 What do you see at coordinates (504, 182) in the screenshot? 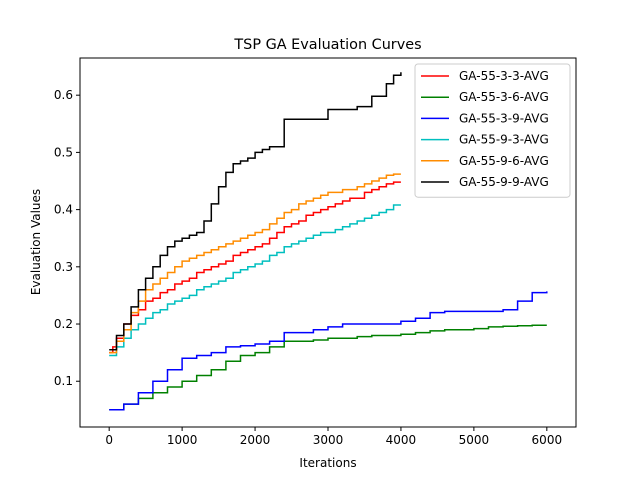
I see `legend-entry: GA-55-9-9-AVG` at bounding box center [504, 182].